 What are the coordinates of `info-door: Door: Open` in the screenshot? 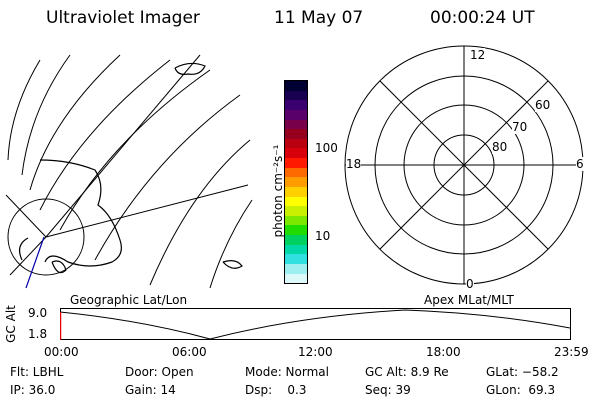 It's located at (159, 372).